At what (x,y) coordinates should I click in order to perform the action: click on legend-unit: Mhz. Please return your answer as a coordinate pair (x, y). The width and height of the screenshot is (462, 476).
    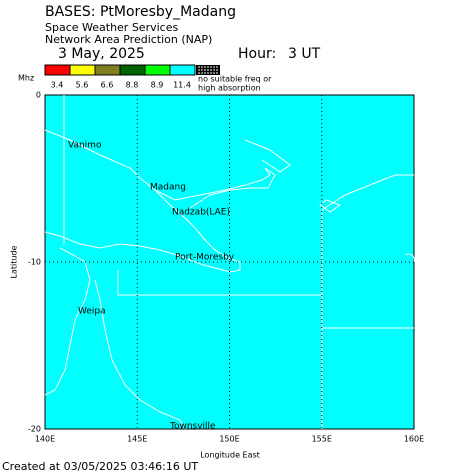
    Looking at the image, I should click on (26, 78).